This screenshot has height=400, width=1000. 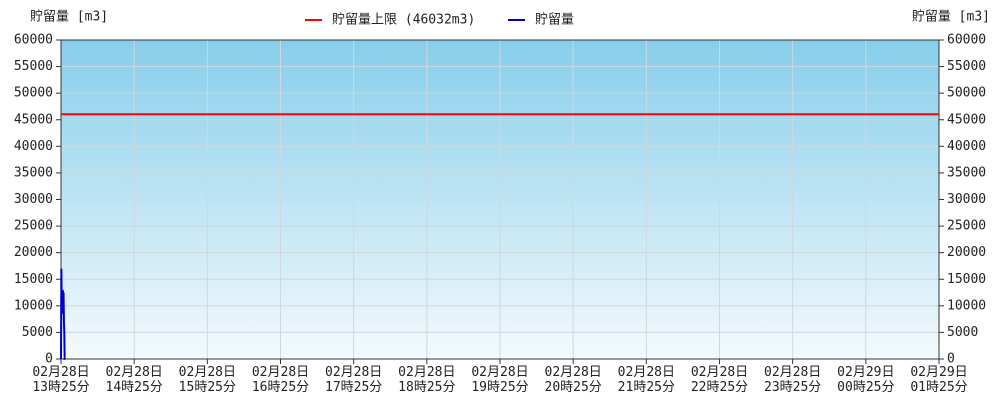 What do you see at coordinates (966, 66) in the screenshot?
I see `y2-tick-label: 55000` at bounding box center [966, 66].